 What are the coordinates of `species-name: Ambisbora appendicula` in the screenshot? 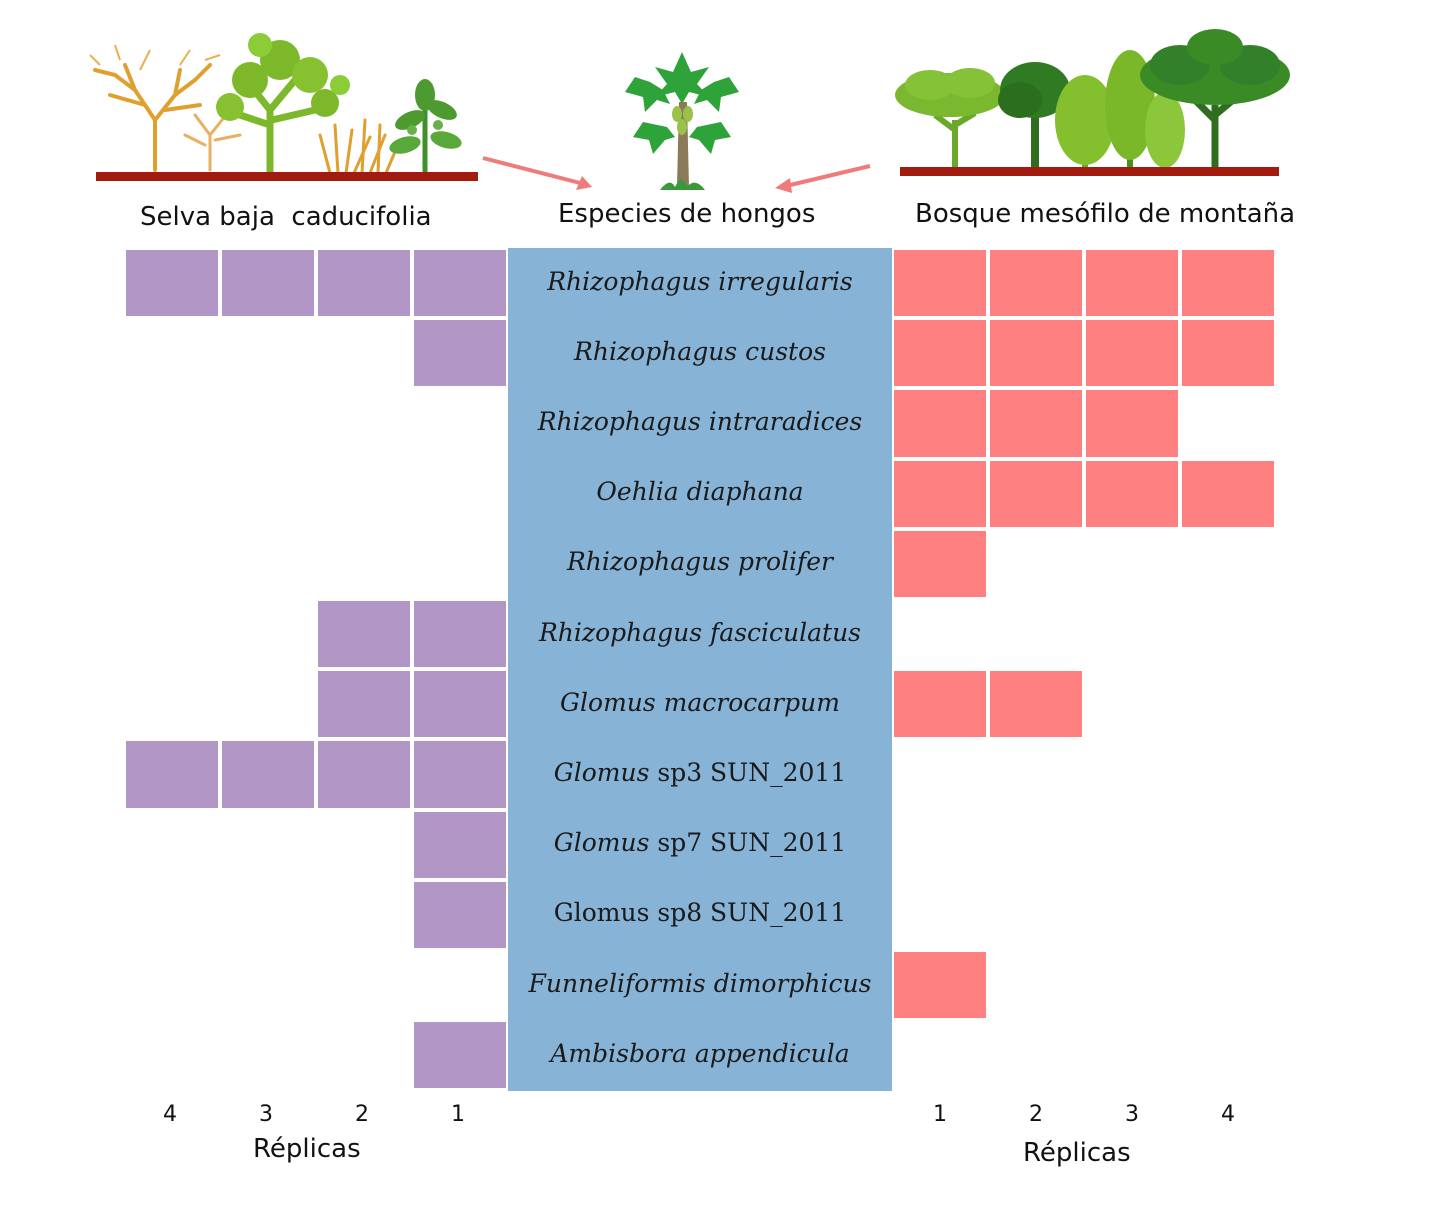 It's located at (700, 1053).